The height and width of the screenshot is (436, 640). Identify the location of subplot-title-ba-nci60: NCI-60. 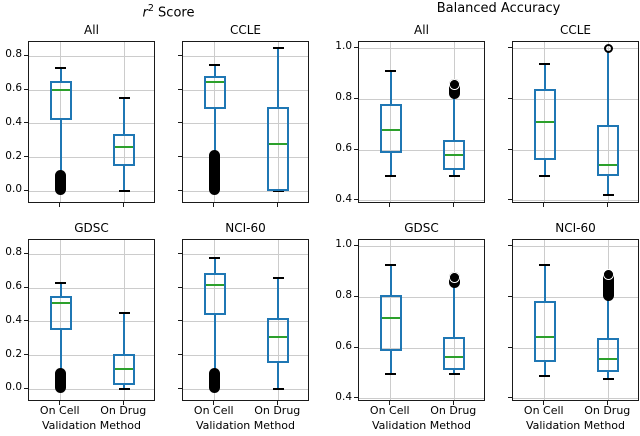
(575, 228).